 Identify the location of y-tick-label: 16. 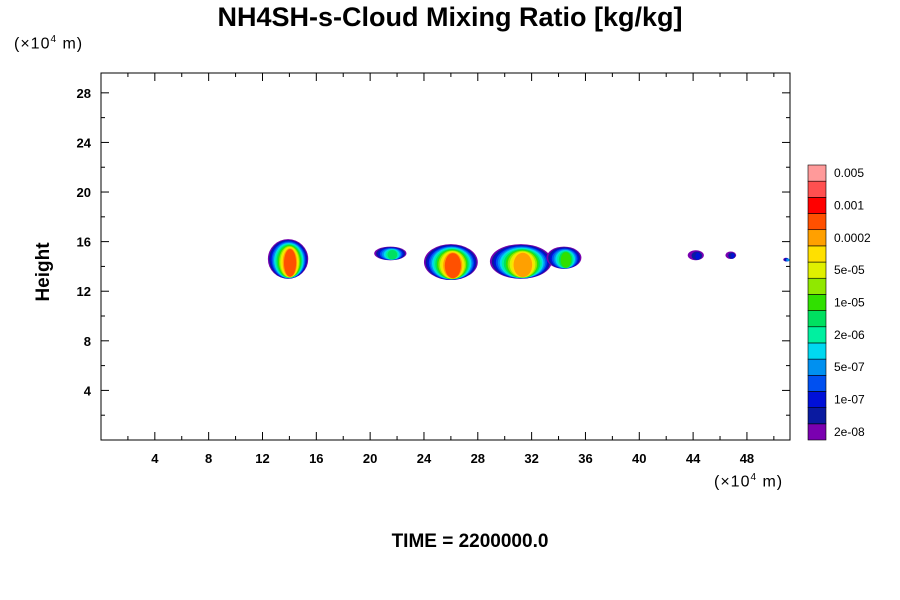
(84, 242).